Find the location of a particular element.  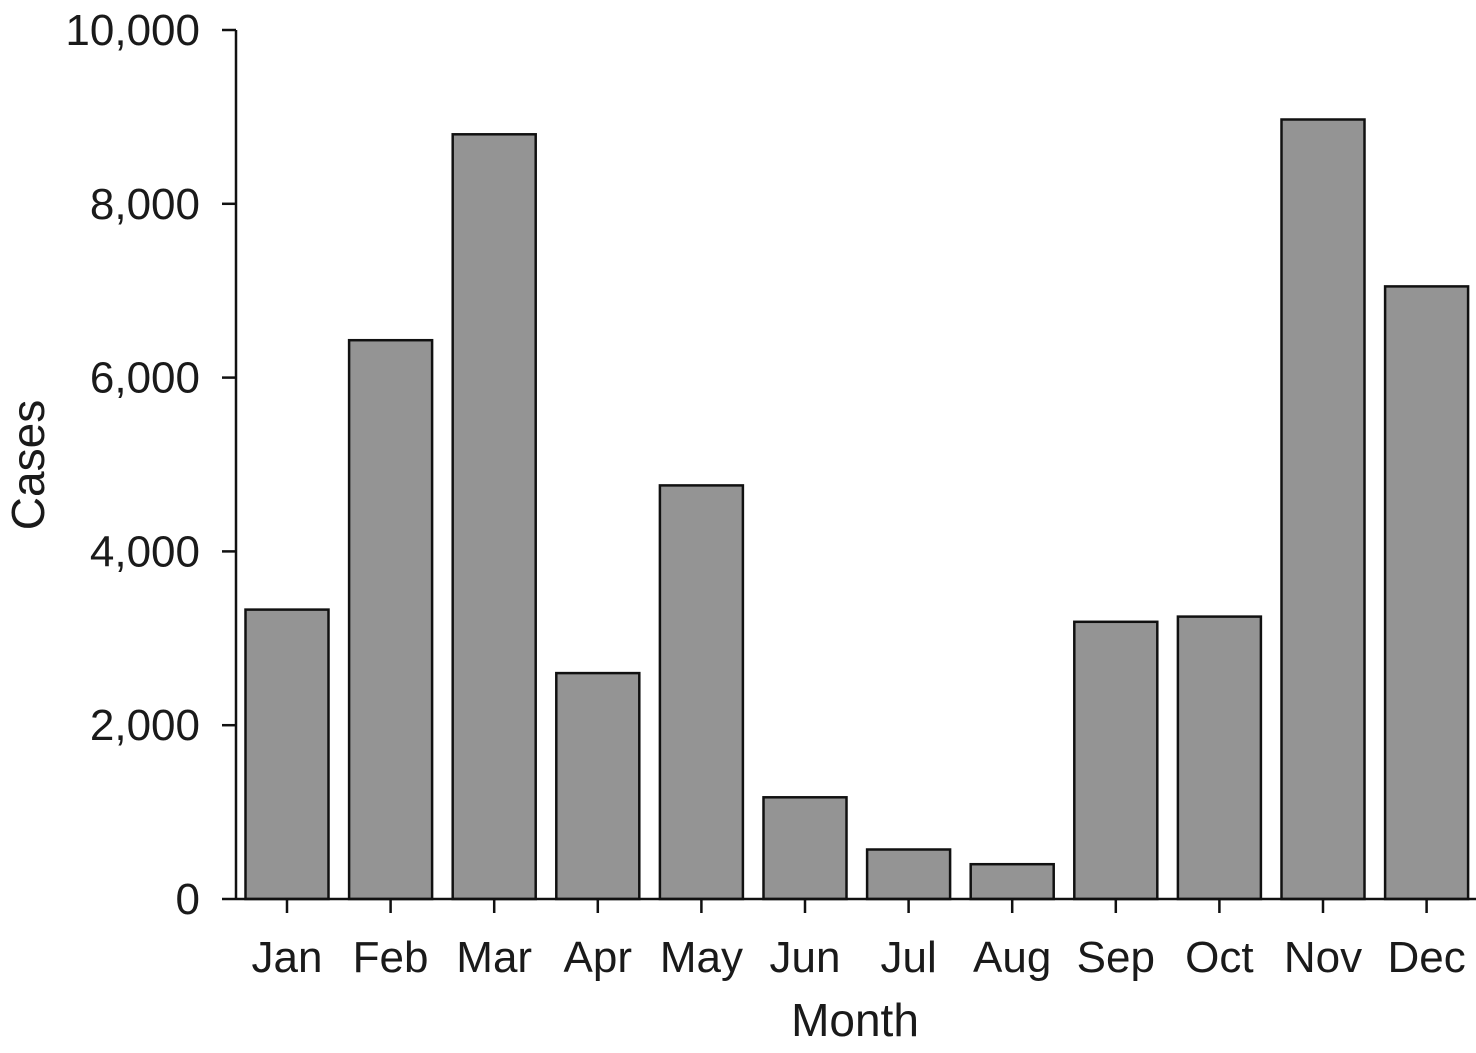

bar-dec is located at coordinates (1426, 593).